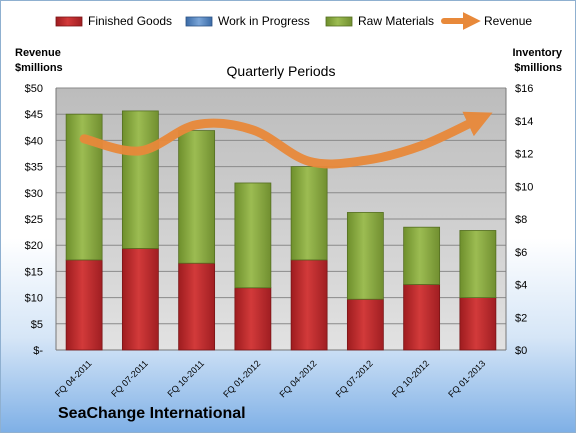 The height and width of the screenshot is (434, 576). Describe the element at coordinates (38, 53) in the screenshot. I see `left-axis-title-line1: Revenue` at that location.